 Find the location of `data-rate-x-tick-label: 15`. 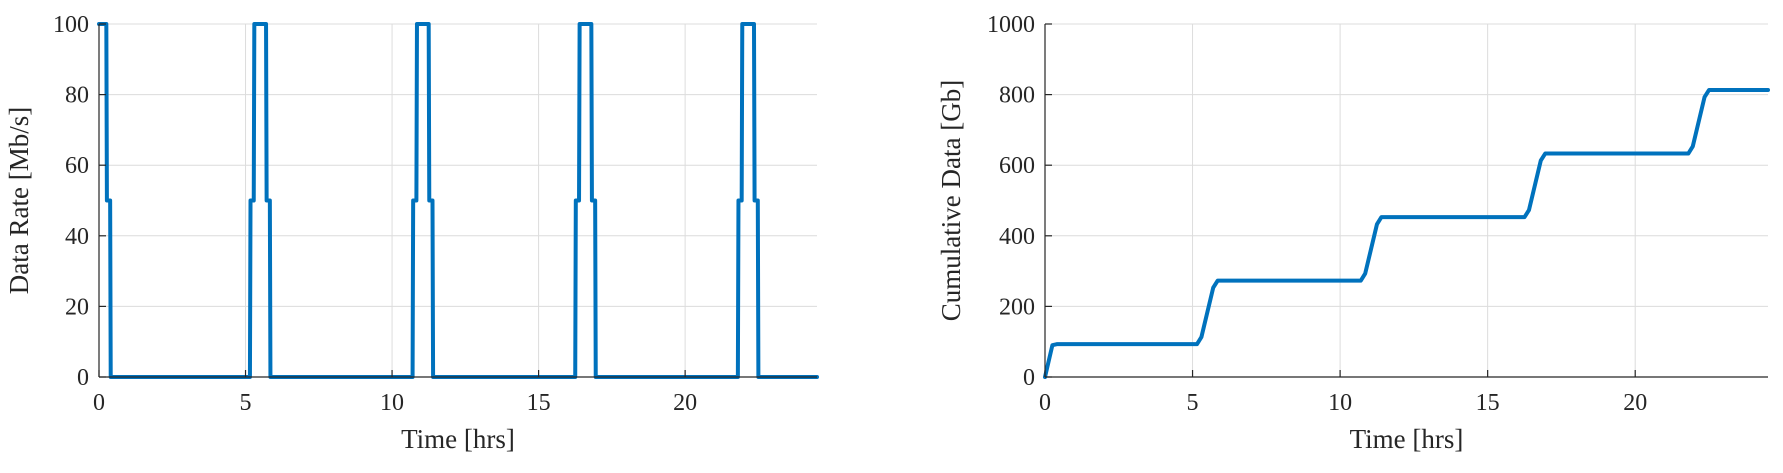

data-rate-x-tick-label: 15 is located at coordinates (539, 403).